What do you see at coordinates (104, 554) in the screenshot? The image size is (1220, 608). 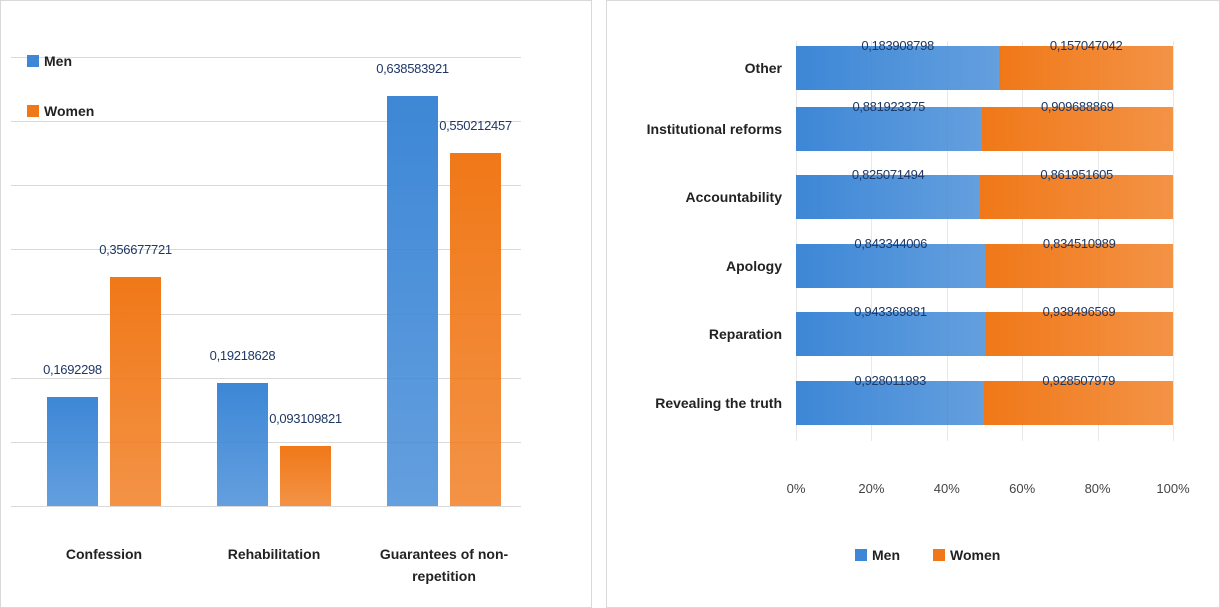 I see `x-tick-label: Confession` at bounding box center [104, 554].